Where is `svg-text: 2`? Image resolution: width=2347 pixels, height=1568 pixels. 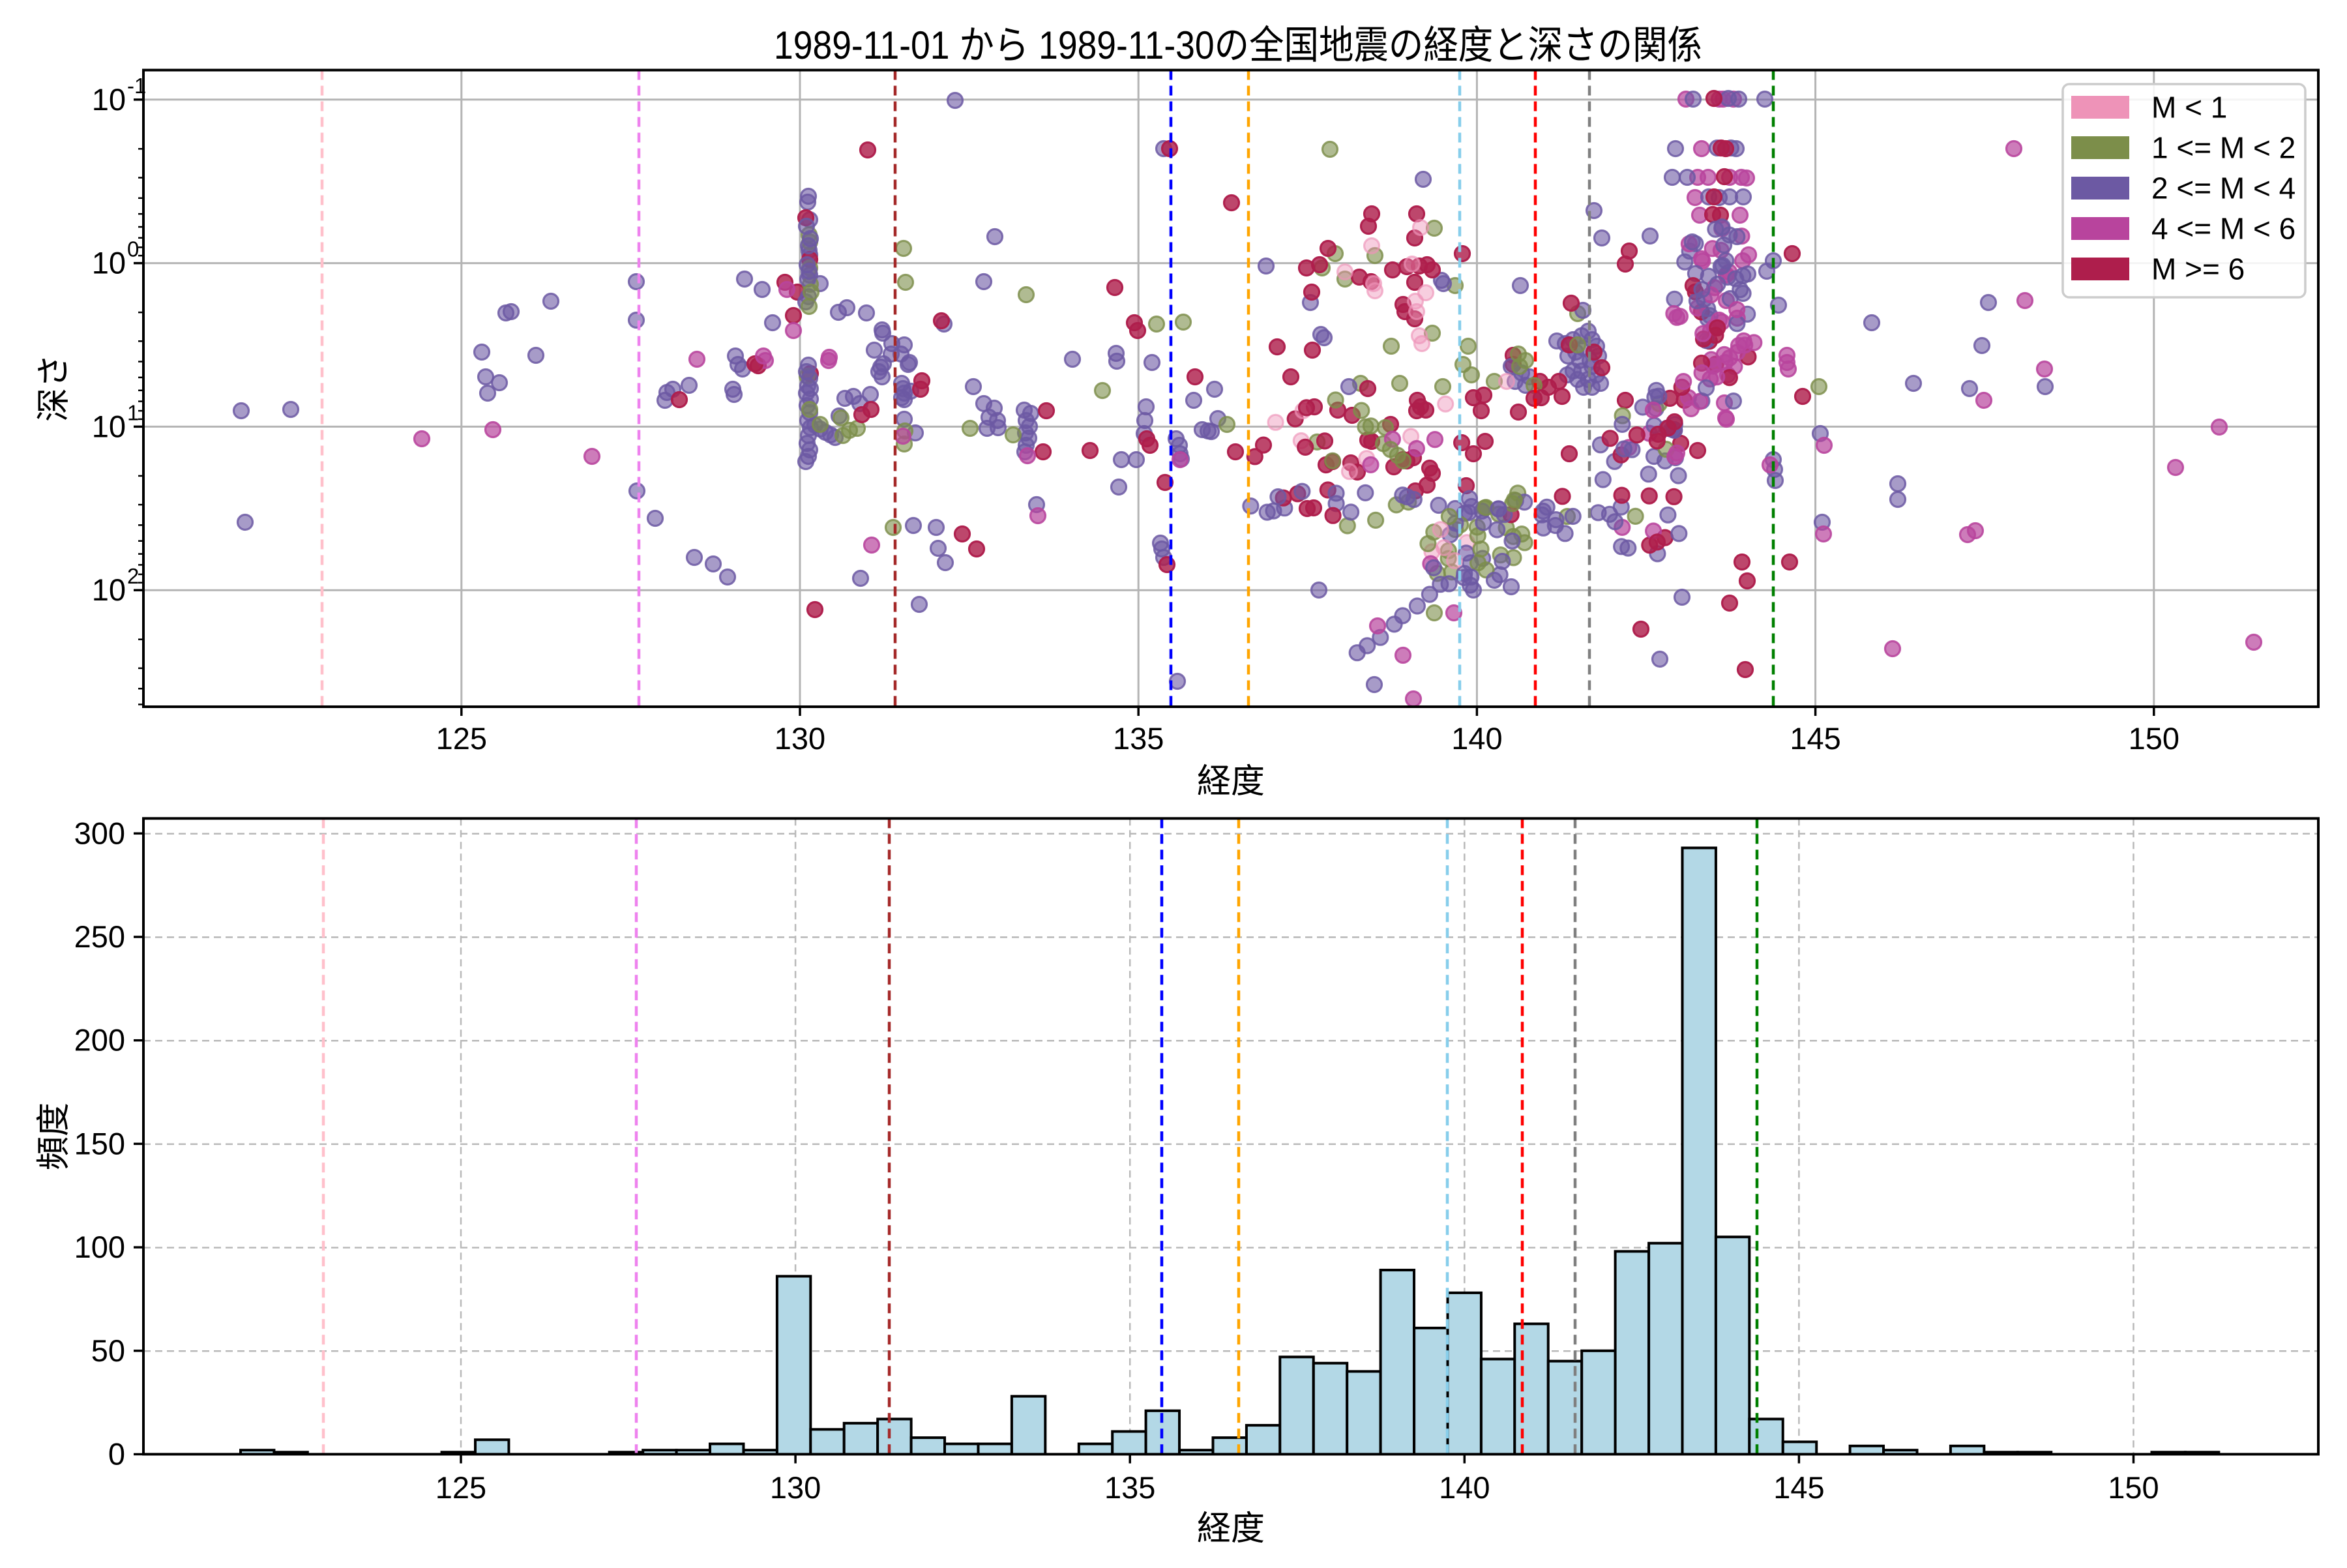 svg-text: 2 is located at coordinates (133, 576).